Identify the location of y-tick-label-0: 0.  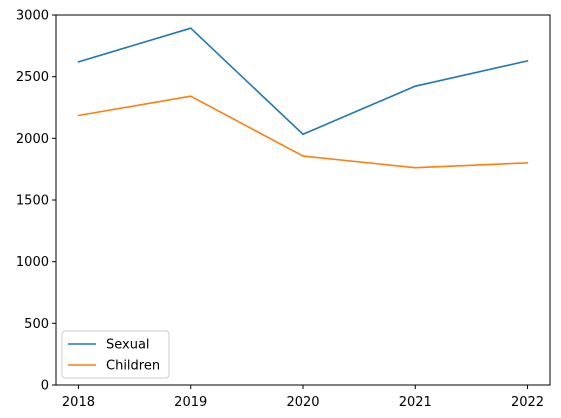
(45, 386).